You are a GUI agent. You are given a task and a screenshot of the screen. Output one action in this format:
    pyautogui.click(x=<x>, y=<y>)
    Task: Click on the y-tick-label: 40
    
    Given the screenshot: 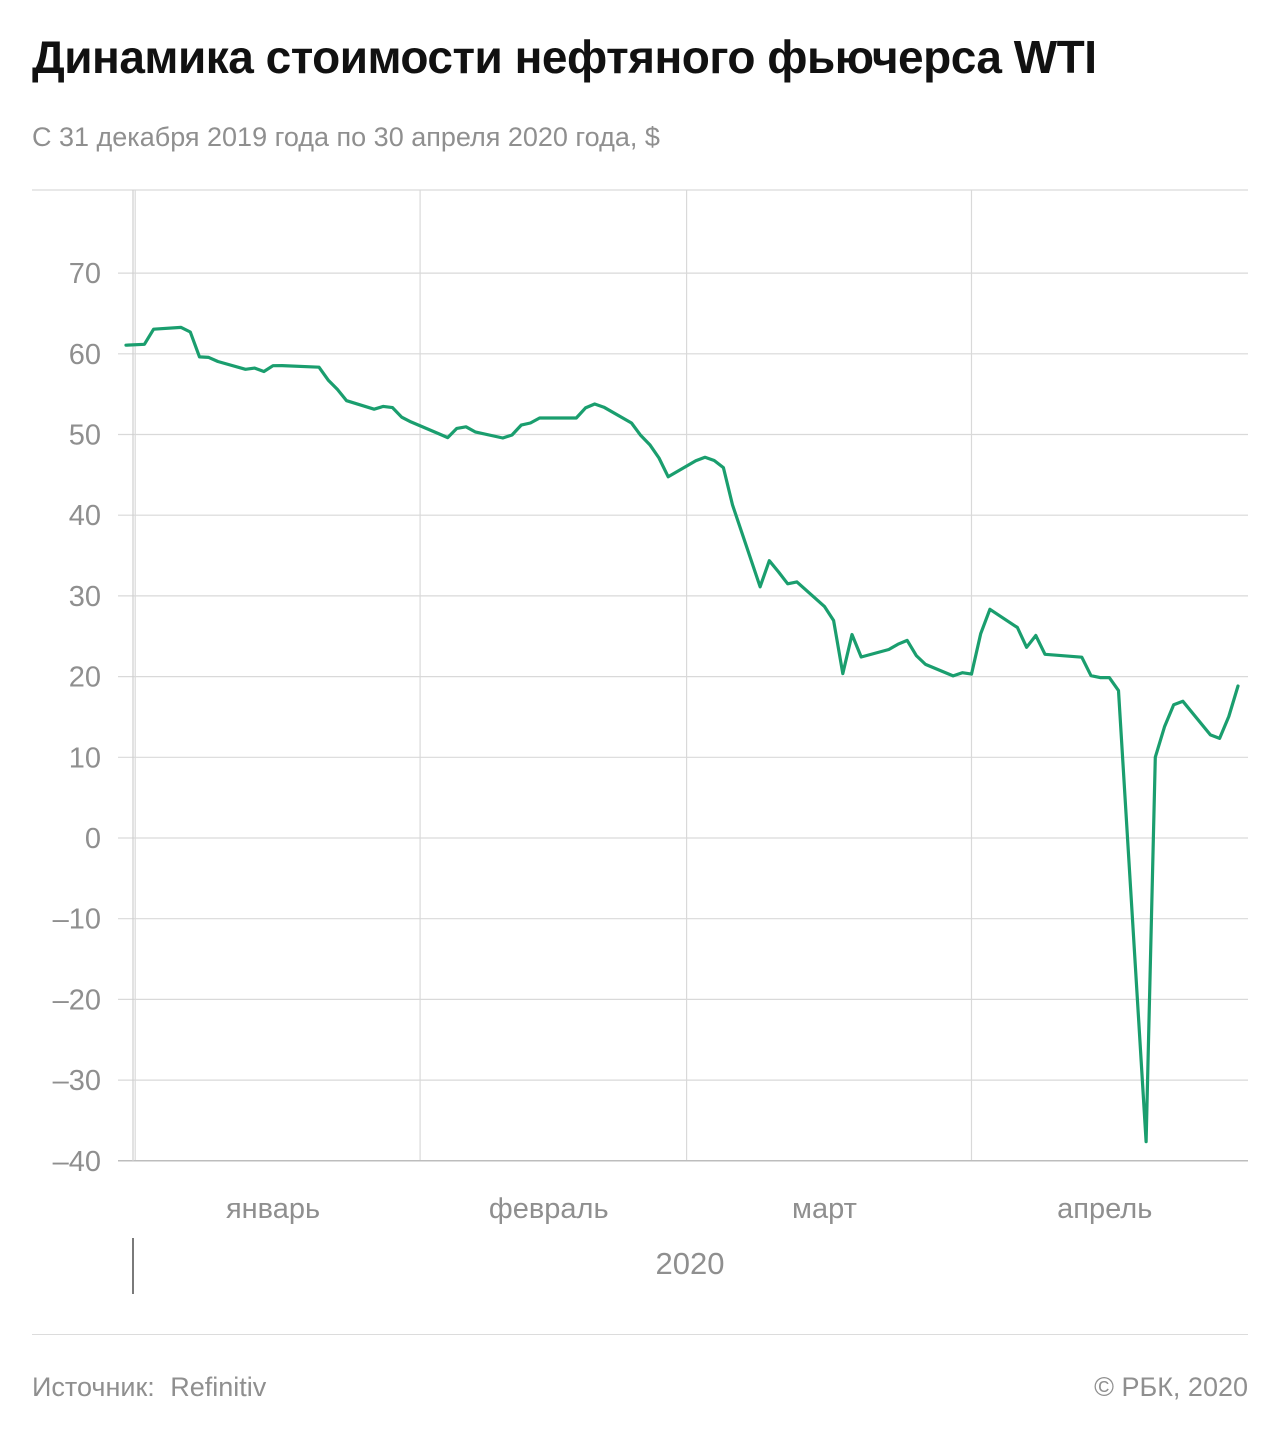 What is the action you would take?
    pyautogui.click(x=85, y=516)
    